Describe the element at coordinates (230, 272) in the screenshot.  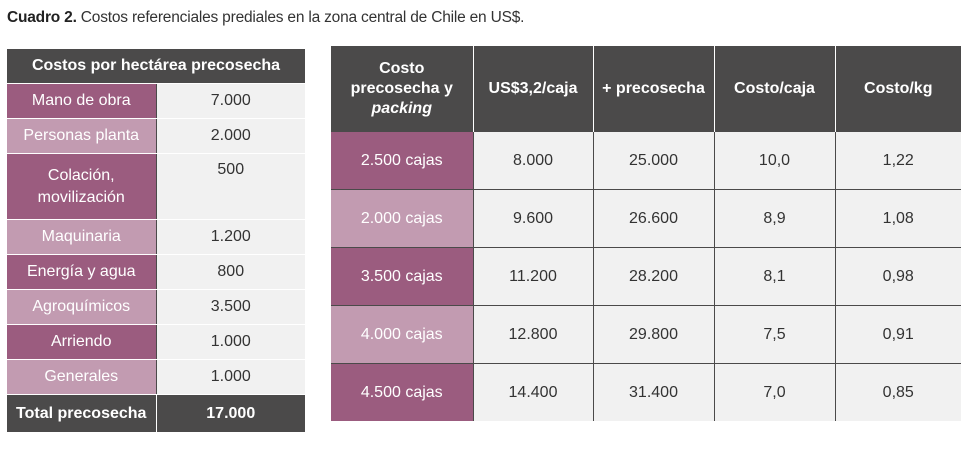
I see `row-value: 800` at that location.